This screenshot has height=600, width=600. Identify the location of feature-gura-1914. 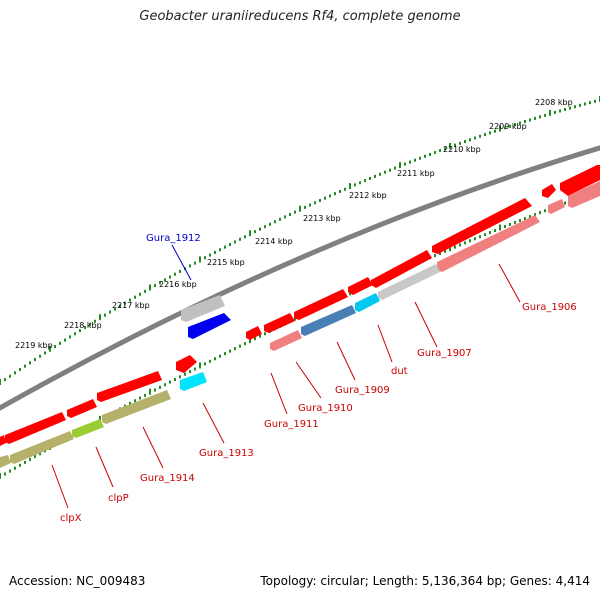
(136, 407).